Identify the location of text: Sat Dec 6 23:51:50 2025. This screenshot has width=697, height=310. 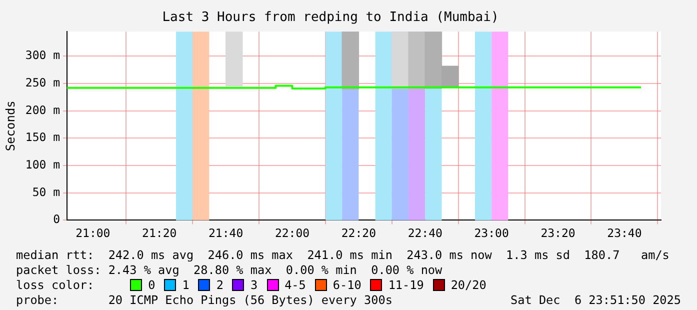
(595, 300).